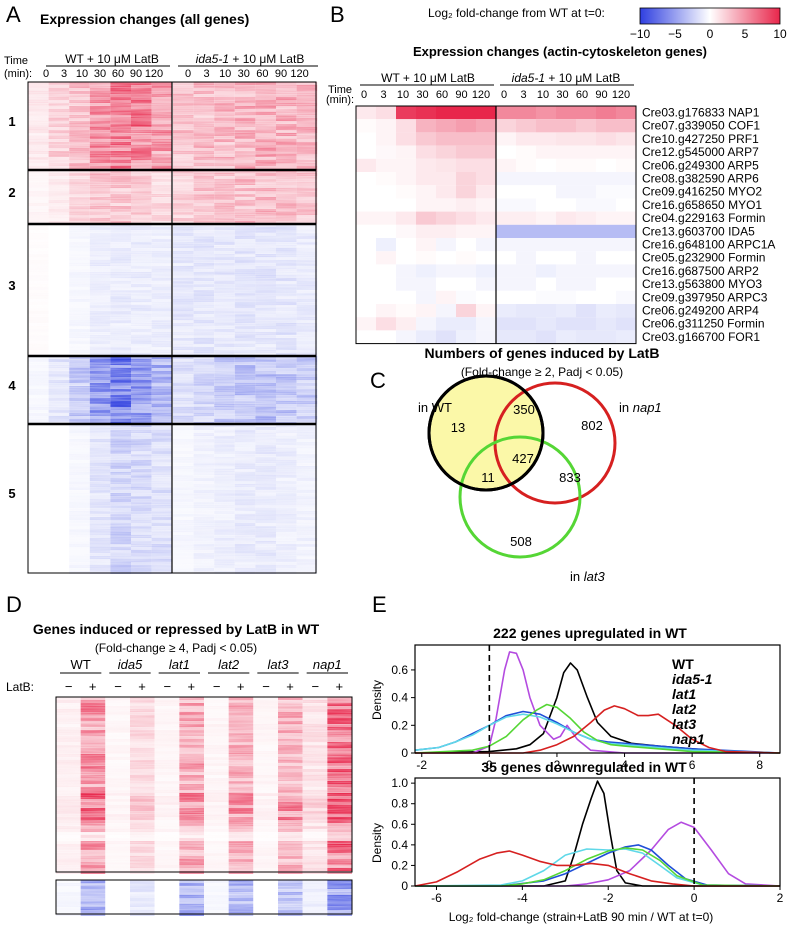  I want to click on panel-a-group2: ida5-1 + 10 μM LatB, so click(250, 59).